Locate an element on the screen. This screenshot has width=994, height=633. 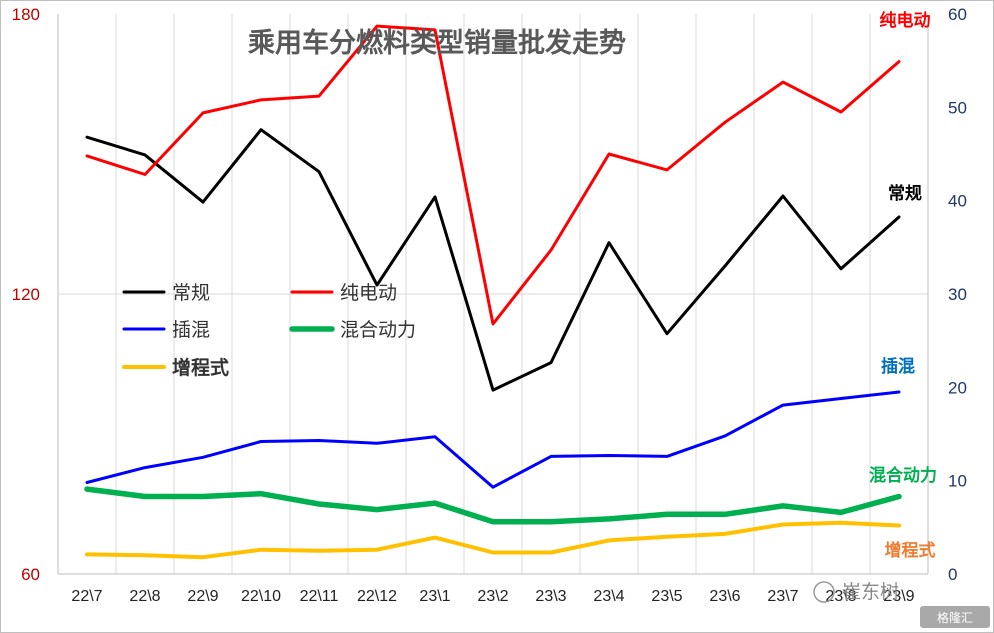
legend-label: 常规 is located at coordinates (191, 293).